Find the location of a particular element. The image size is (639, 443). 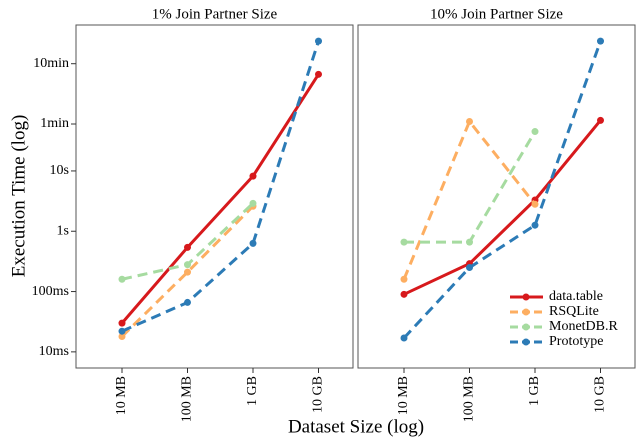

y-axis-label: Execution Time (log) is located at coordinates (18, 196).